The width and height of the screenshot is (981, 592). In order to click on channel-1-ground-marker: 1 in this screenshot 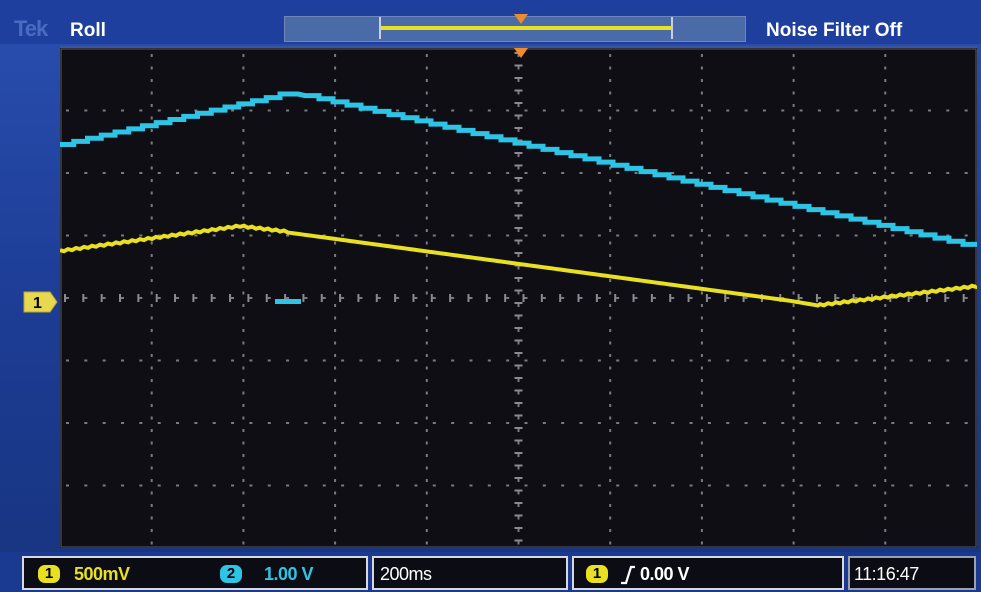, I will do `click(40, 302)`.